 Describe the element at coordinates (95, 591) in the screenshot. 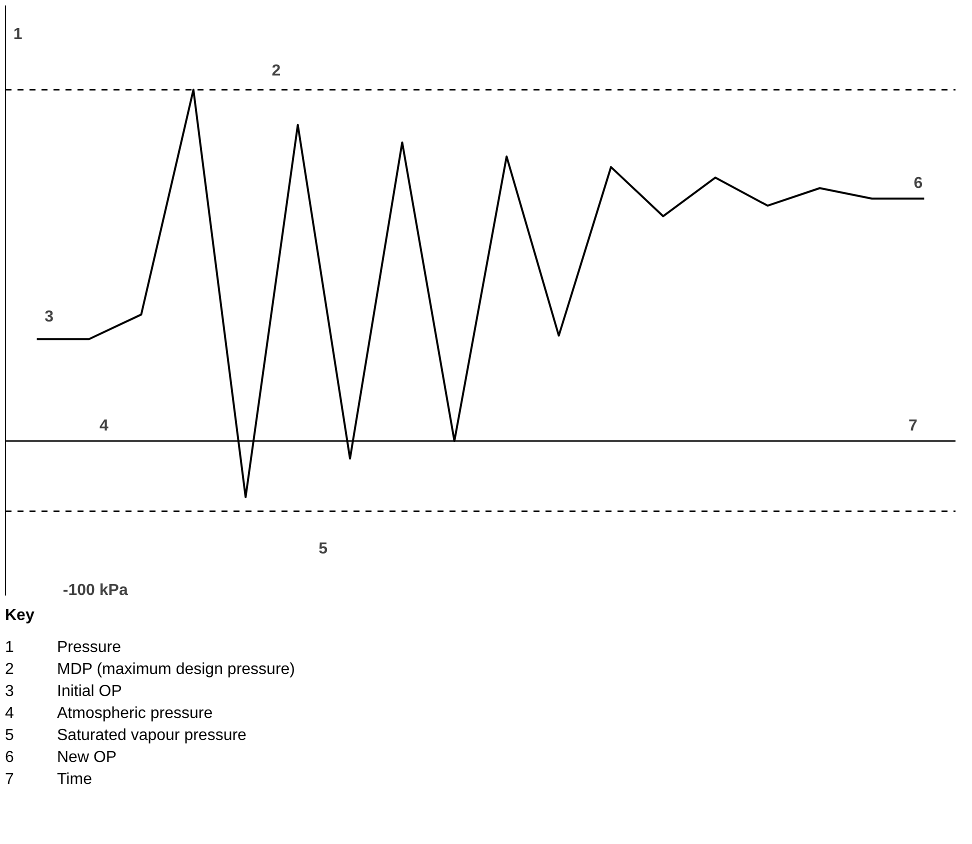

I see `text: -100 kPa` at that location.